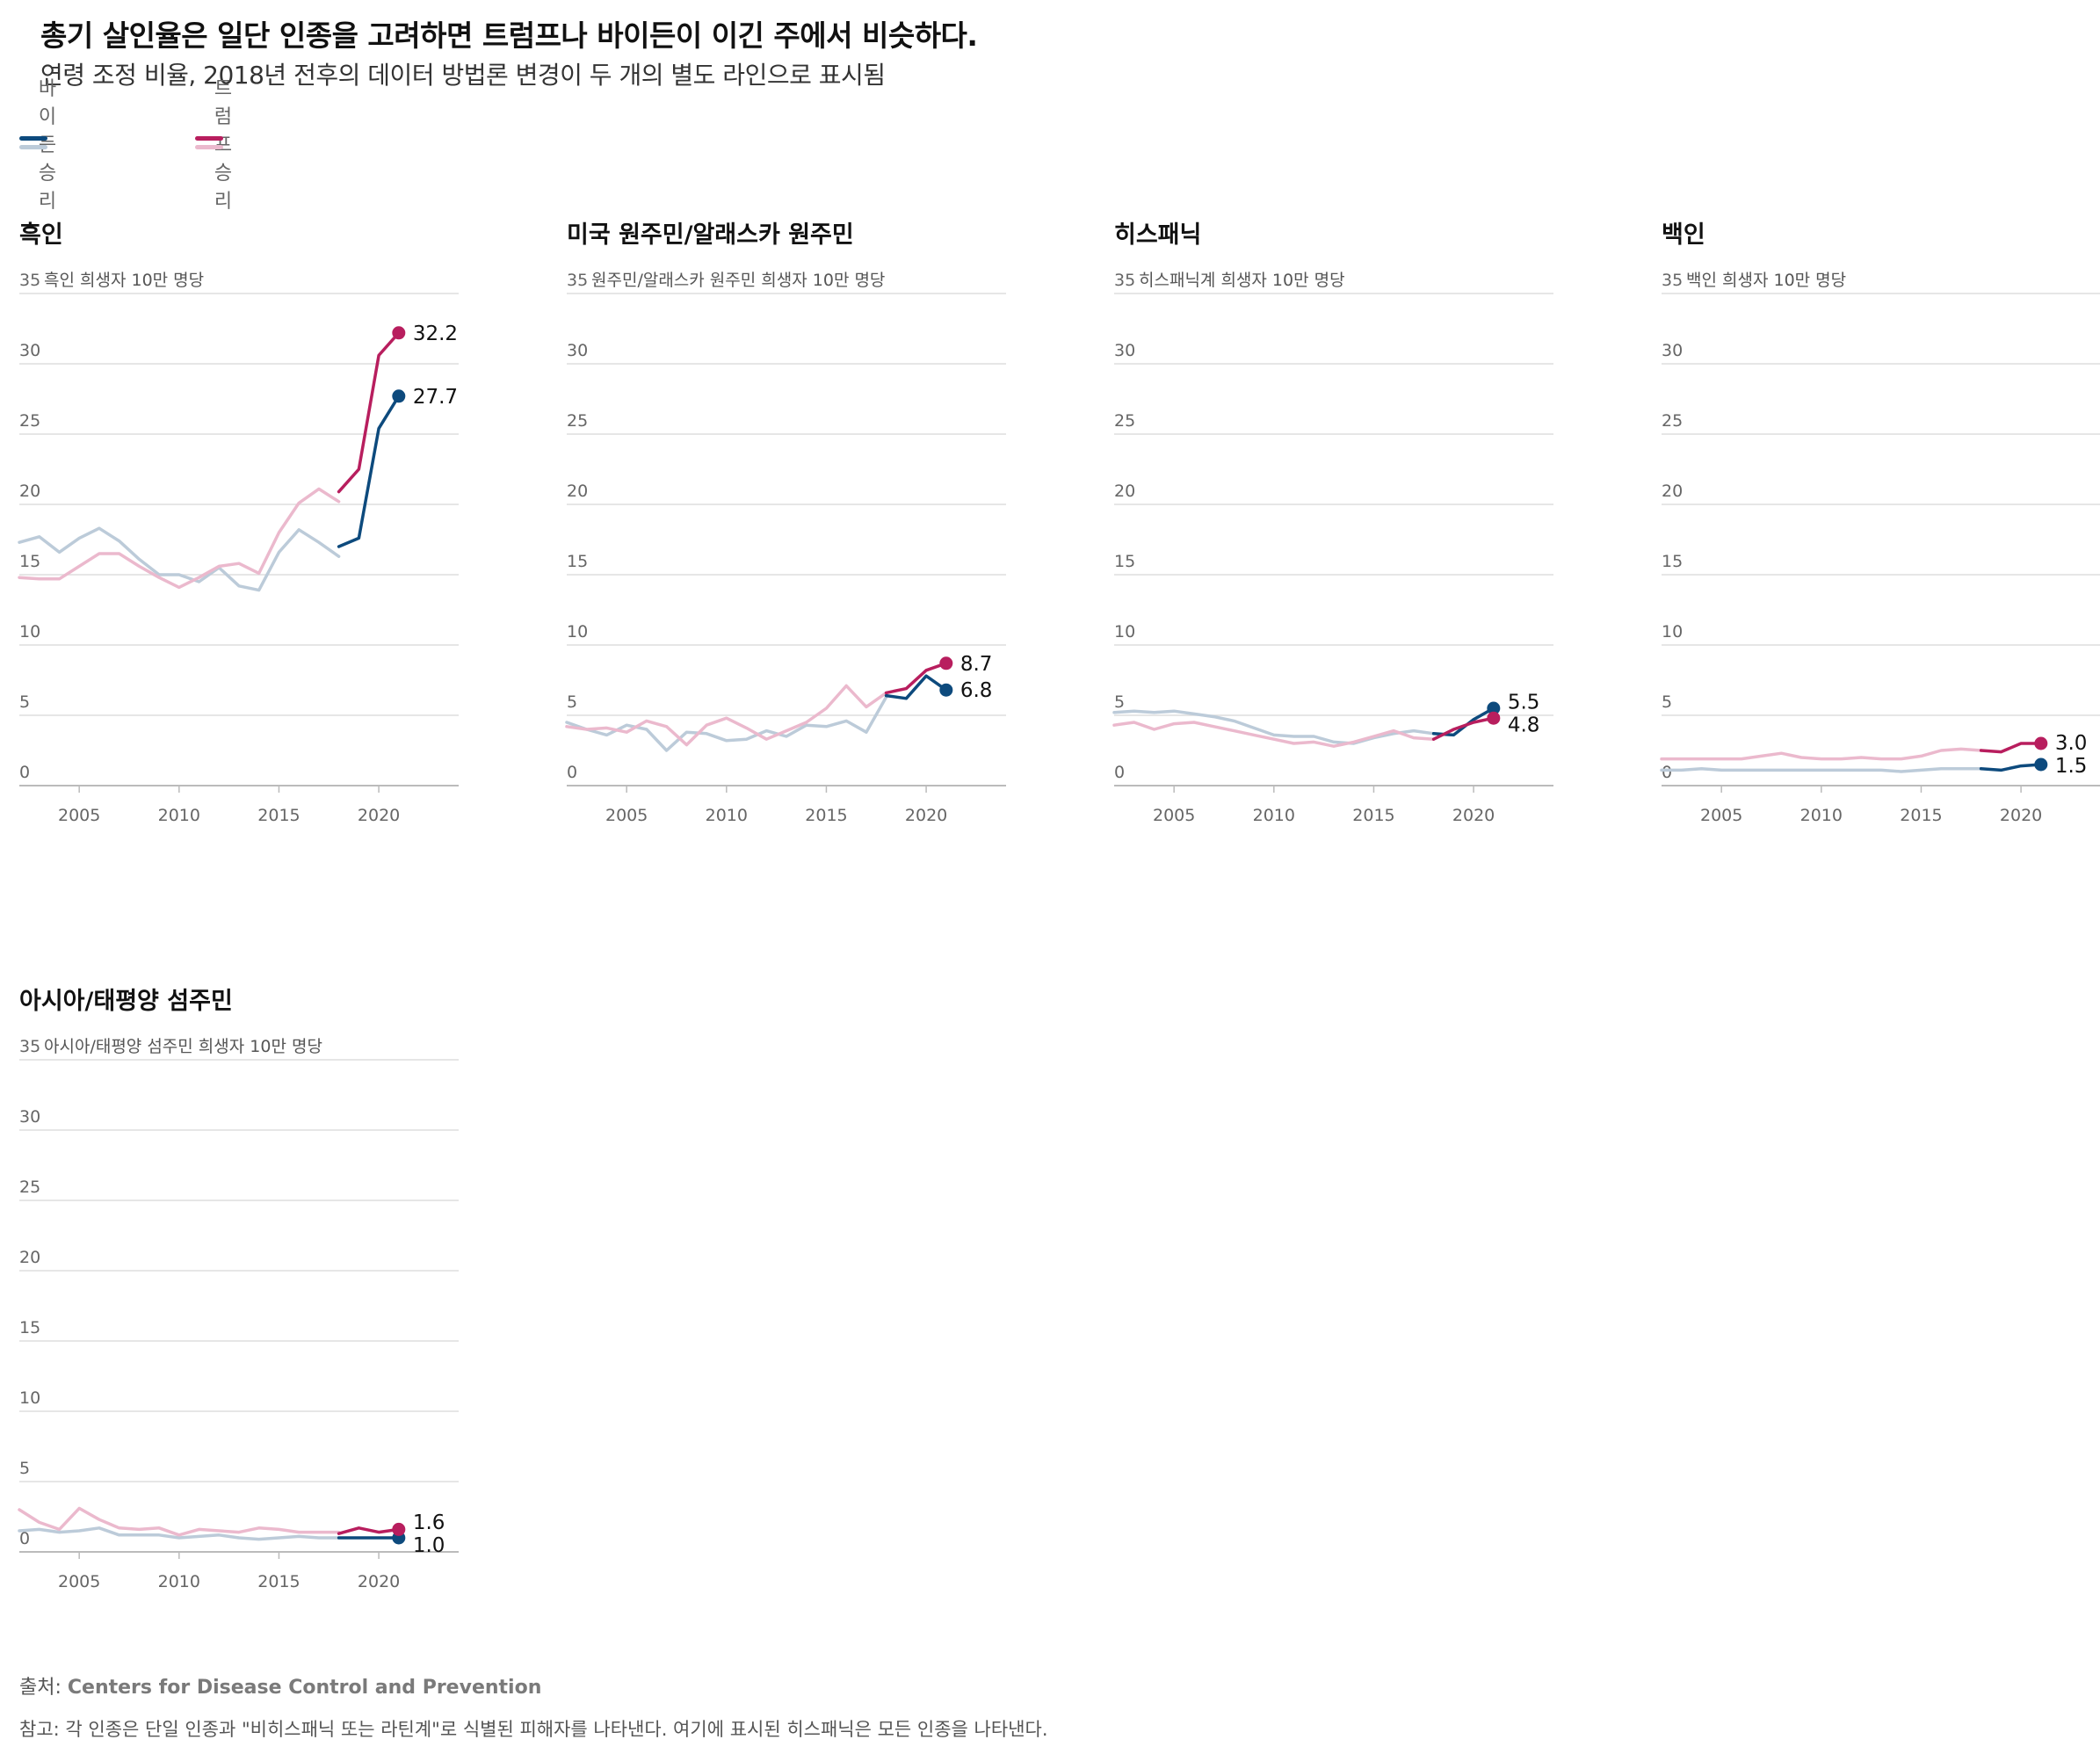 Image resolution: width=2100 pixels, height=1754 pixels. I want to click on end-label-trump: 1.6, so click(429, 1523).